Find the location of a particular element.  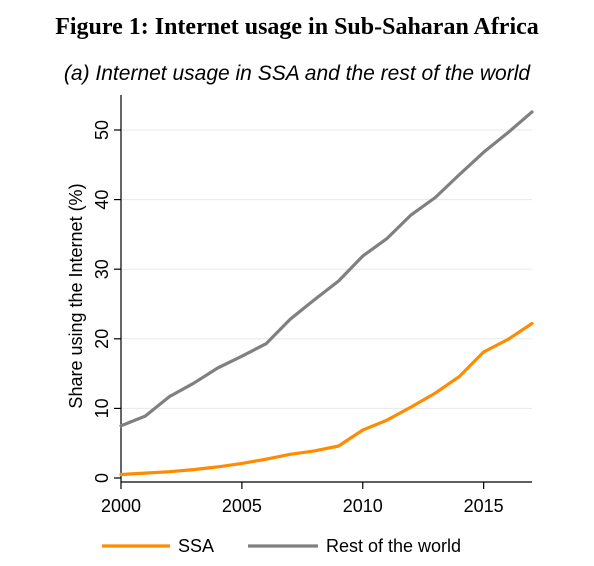

y-tick-label: 40 is located at coordinates (102, 200).